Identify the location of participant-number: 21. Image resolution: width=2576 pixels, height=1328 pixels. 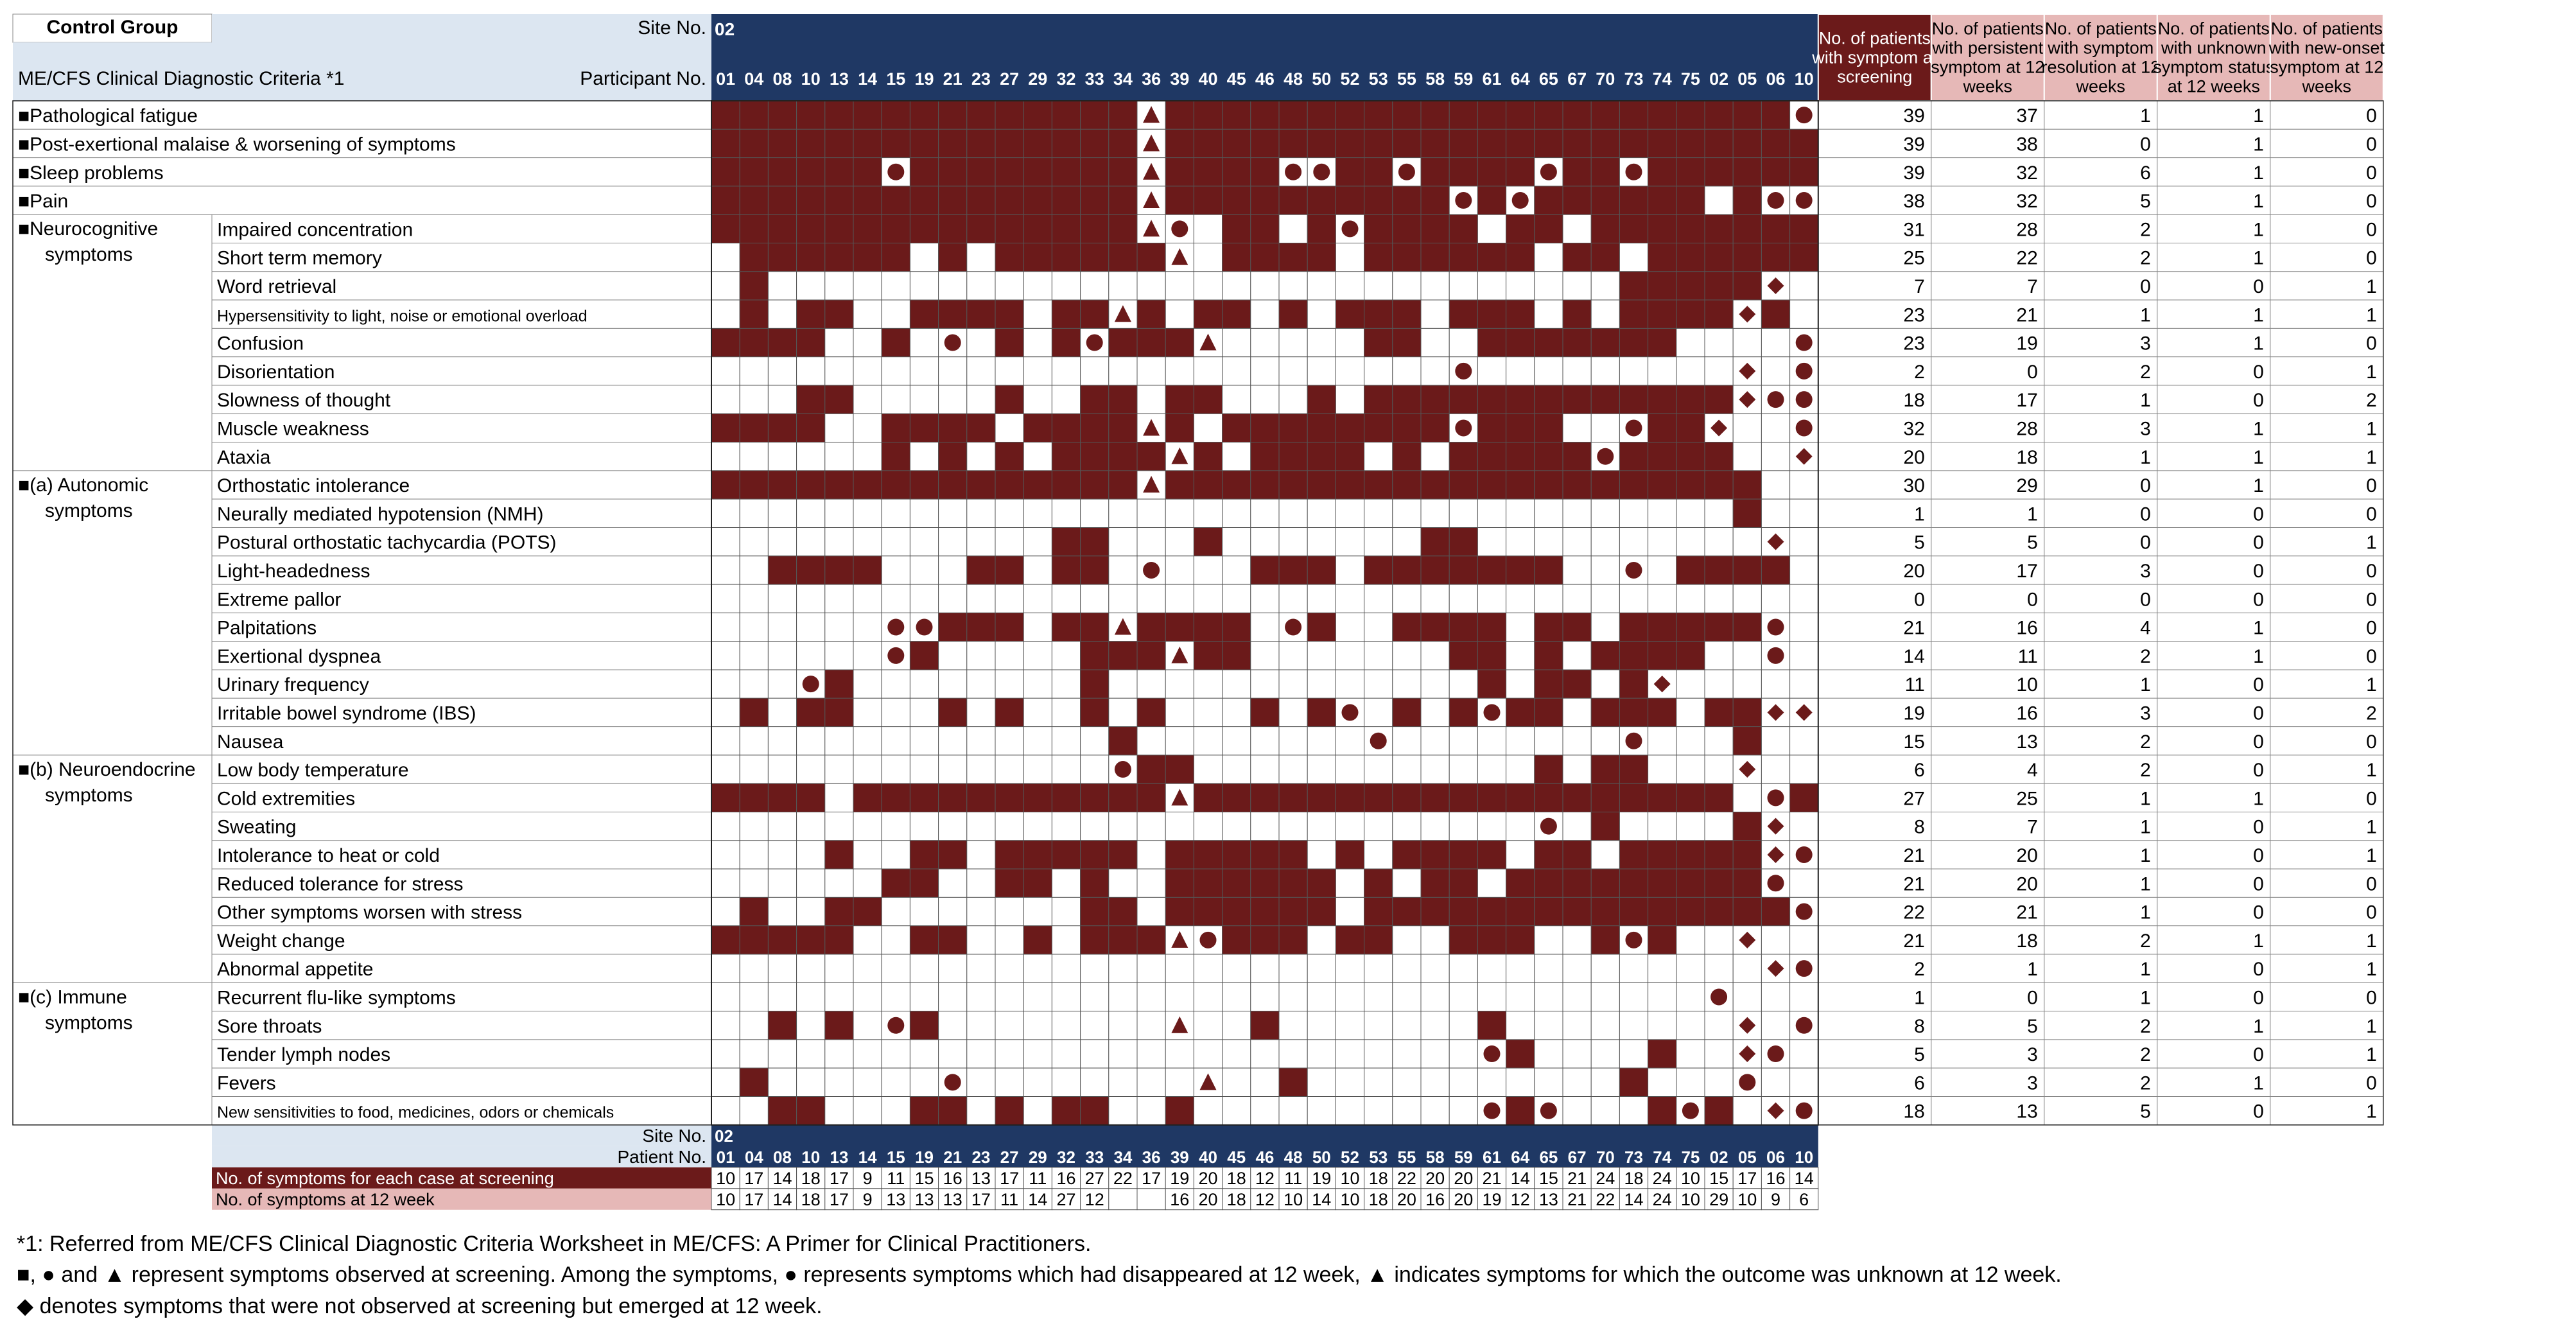
(952, 79).